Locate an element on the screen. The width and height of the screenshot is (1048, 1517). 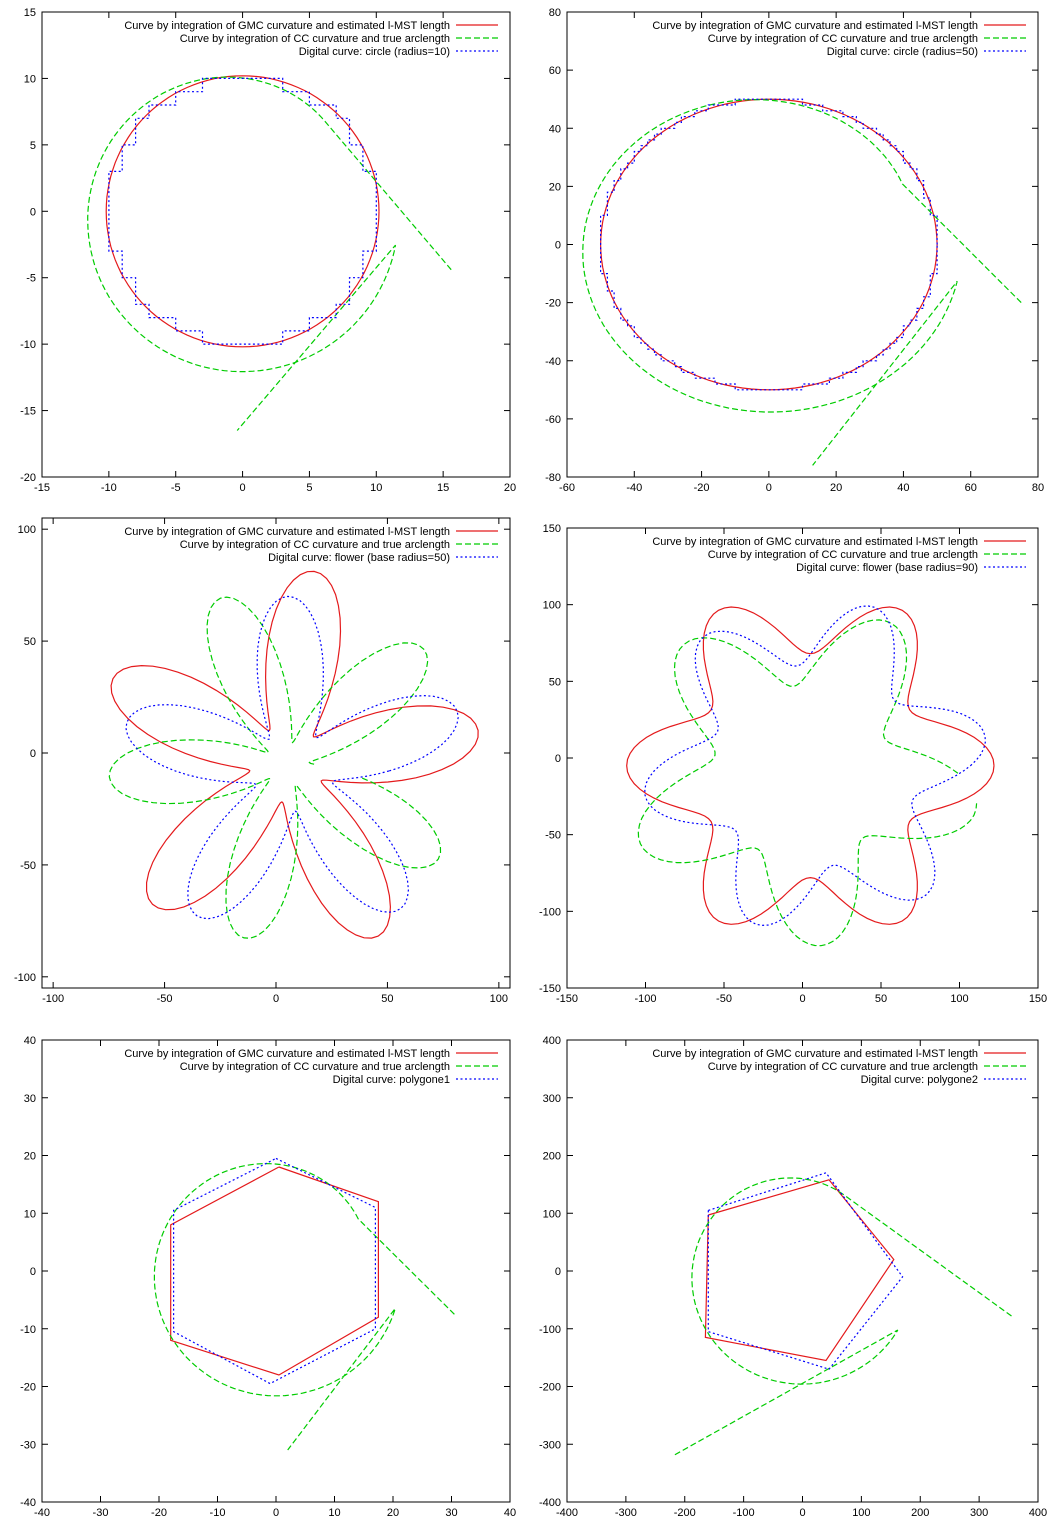
y-tick-label: -5 is located at coordinates (31, 279).